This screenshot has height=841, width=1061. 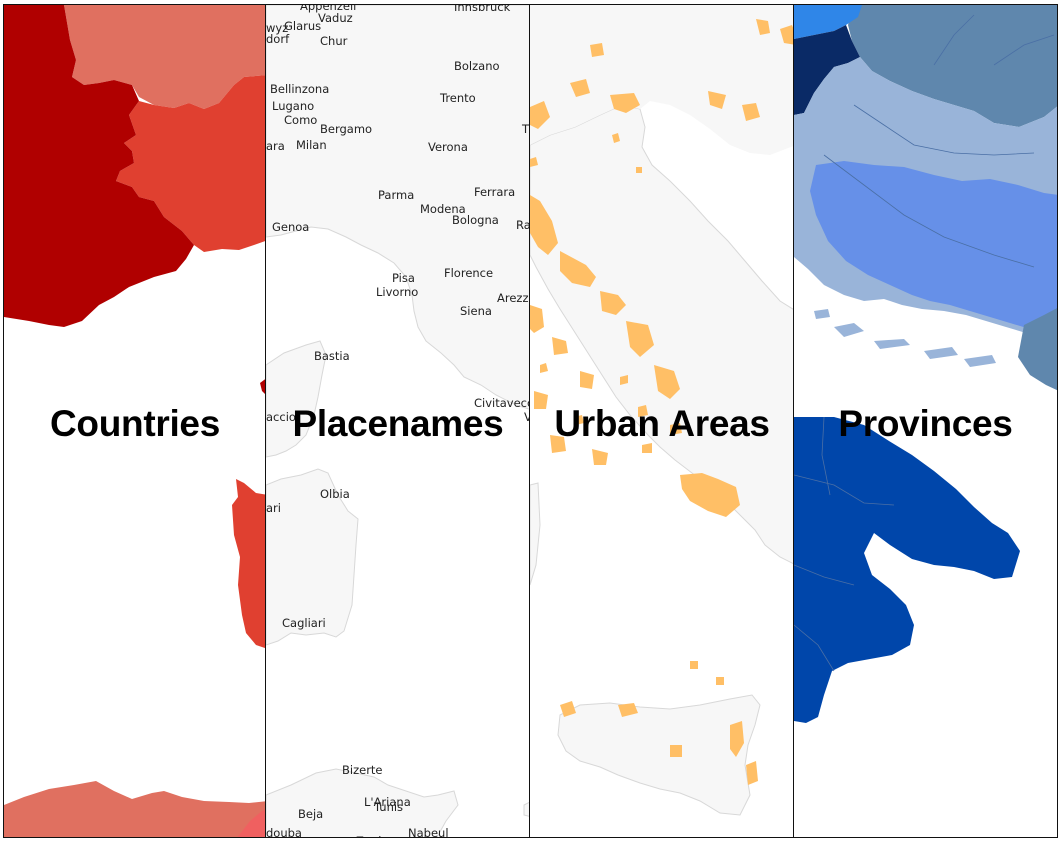 I want to click on placename-label: Tunis, so click(x=389, y=807).